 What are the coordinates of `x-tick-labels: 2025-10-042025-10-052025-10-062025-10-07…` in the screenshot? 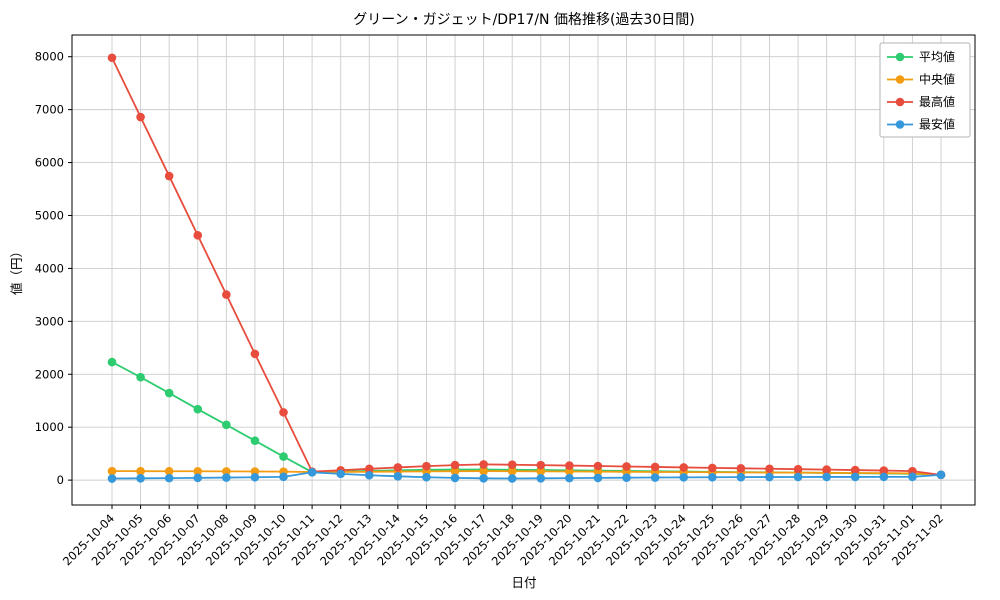 It's located at (503, 539).